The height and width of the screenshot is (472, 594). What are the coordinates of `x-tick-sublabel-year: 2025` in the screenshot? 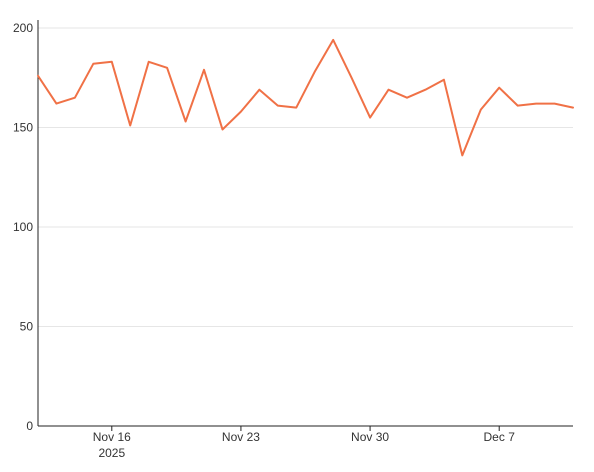 It's located at (111, 453).